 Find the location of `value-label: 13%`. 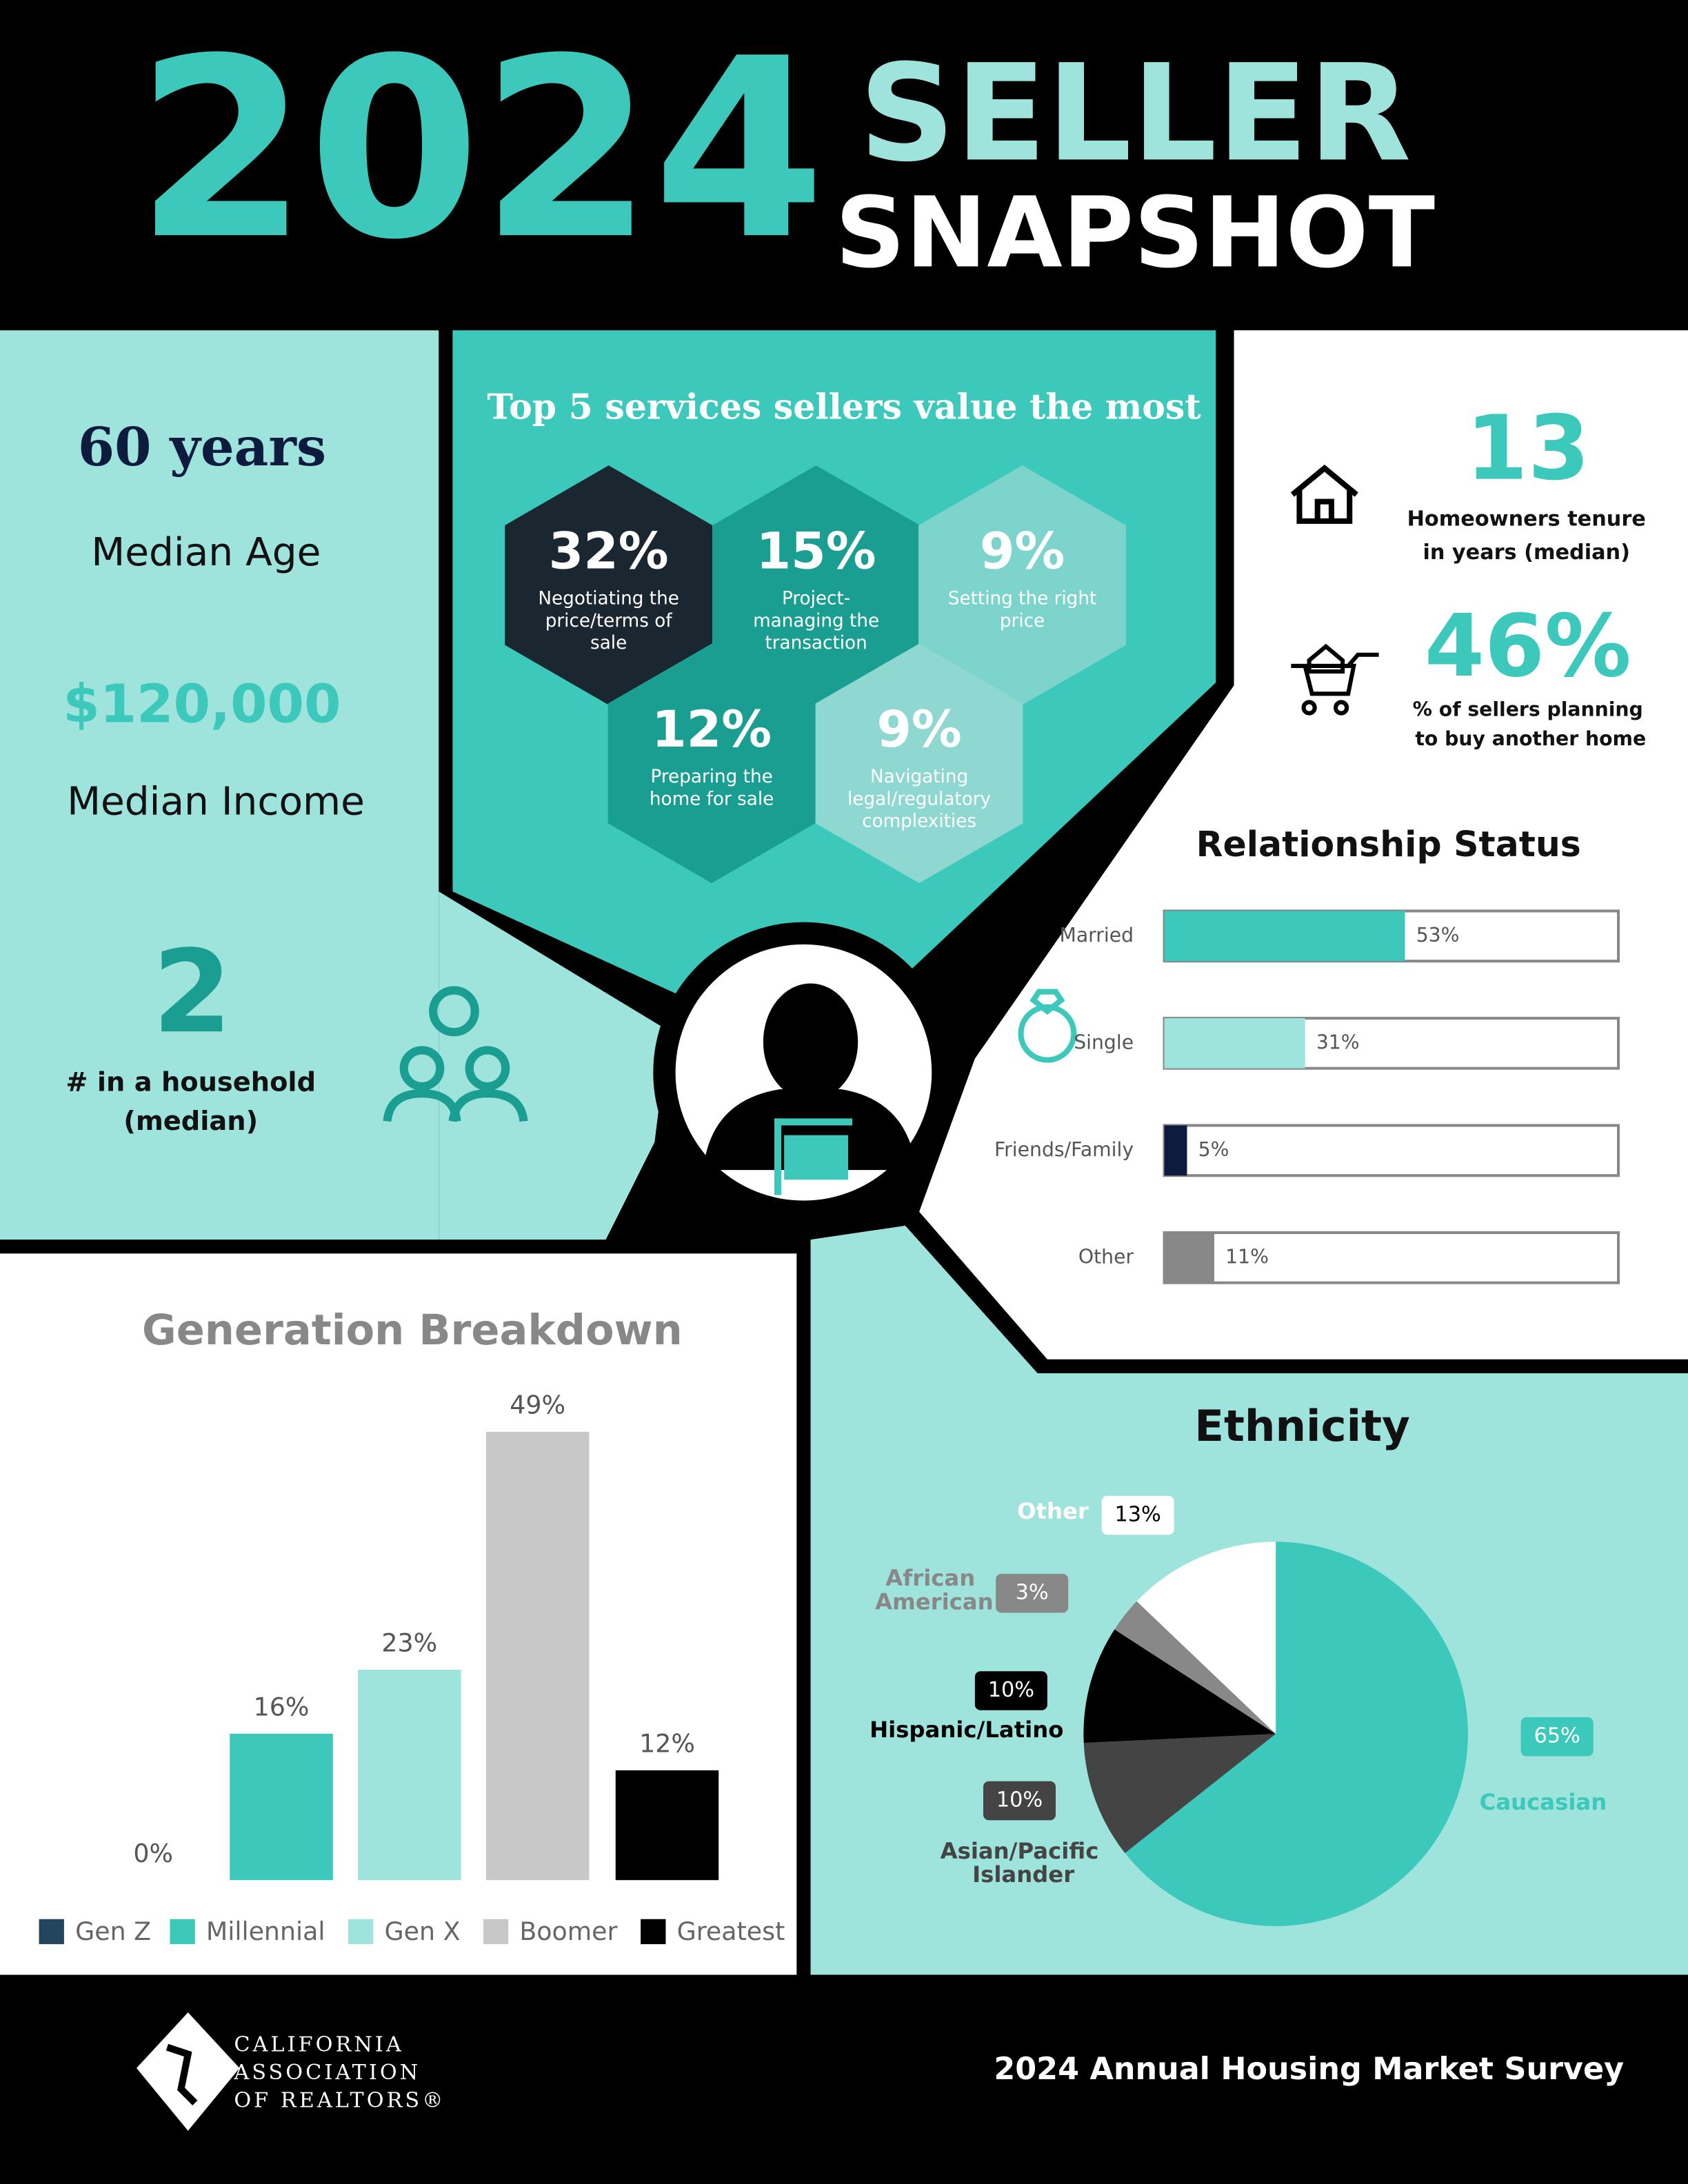

value-label: 13% is located at coordinates (1138, 1515).